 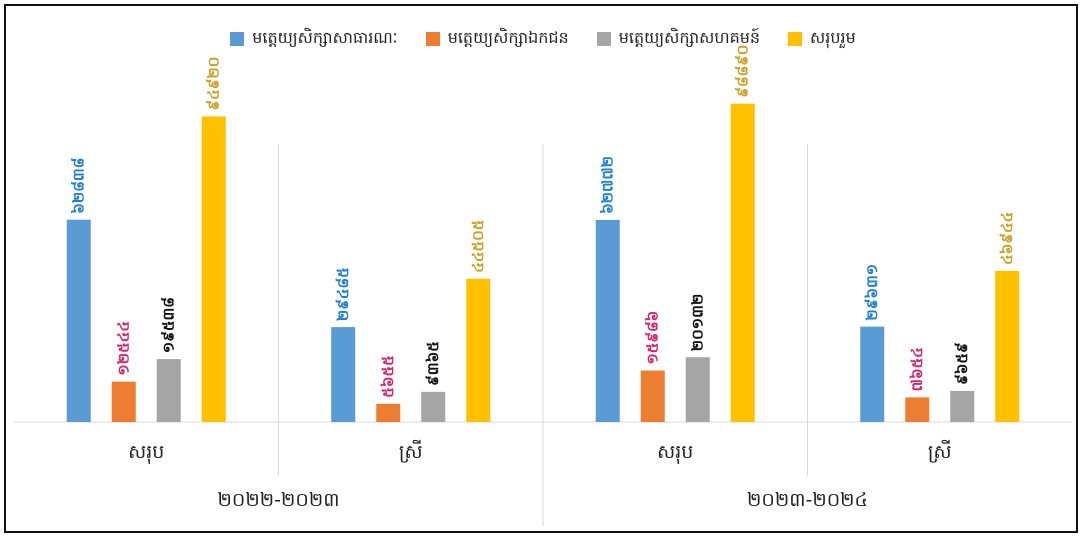 I want to click on data-label: ៩៦៥៩, so click(x=962, y=363).